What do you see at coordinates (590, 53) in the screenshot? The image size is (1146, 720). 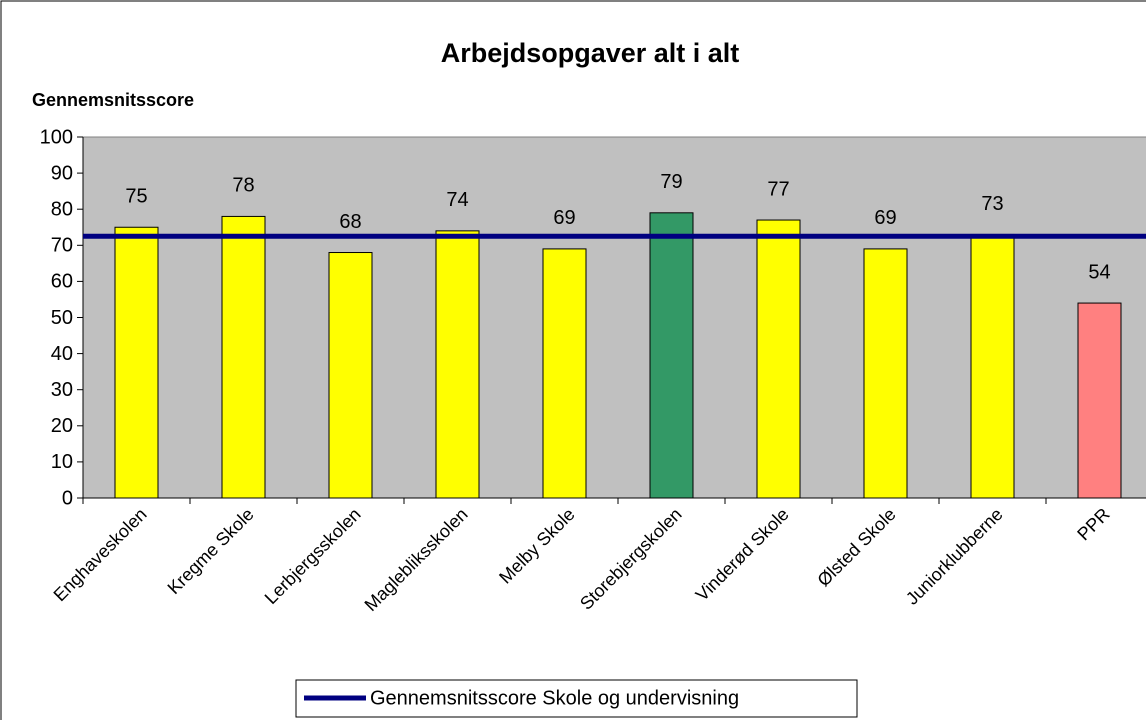 I see `chart-title: Arbejdsopgaver alt i alt` at bounding box center [590, 53].